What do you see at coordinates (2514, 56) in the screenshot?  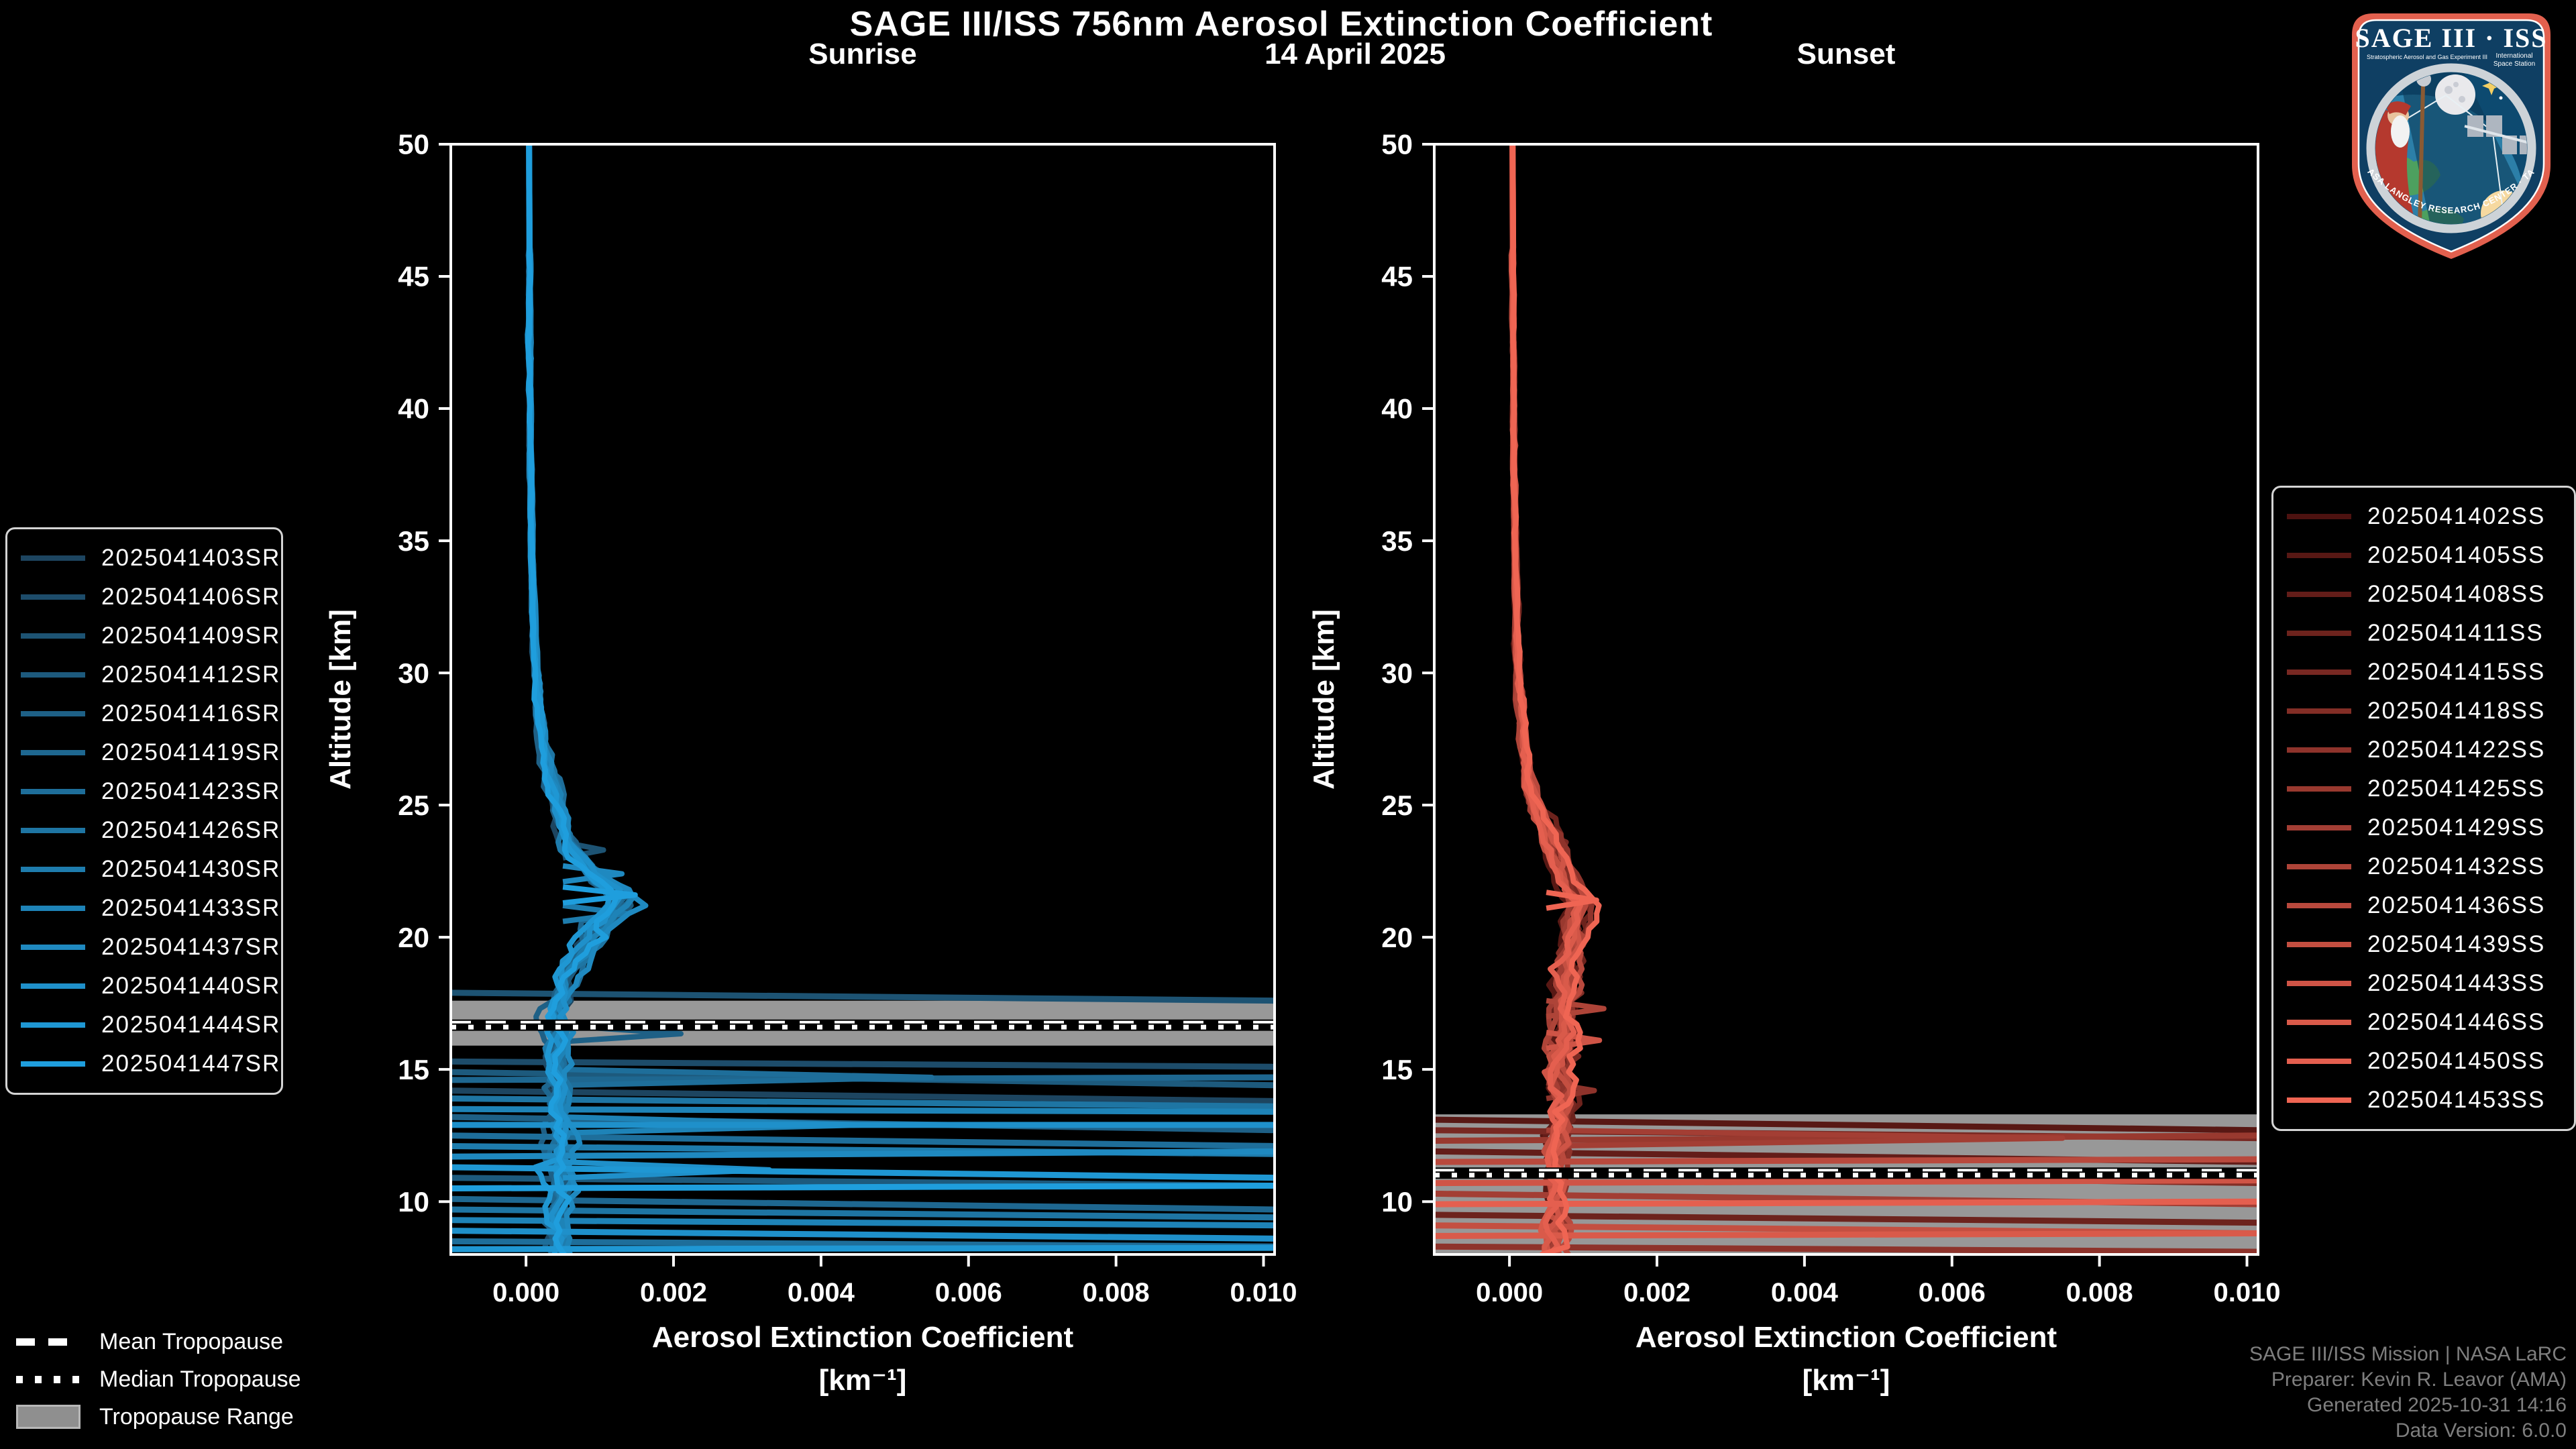 I see `logo-subtitle-right1: International` at bounding box center [2514, 56].